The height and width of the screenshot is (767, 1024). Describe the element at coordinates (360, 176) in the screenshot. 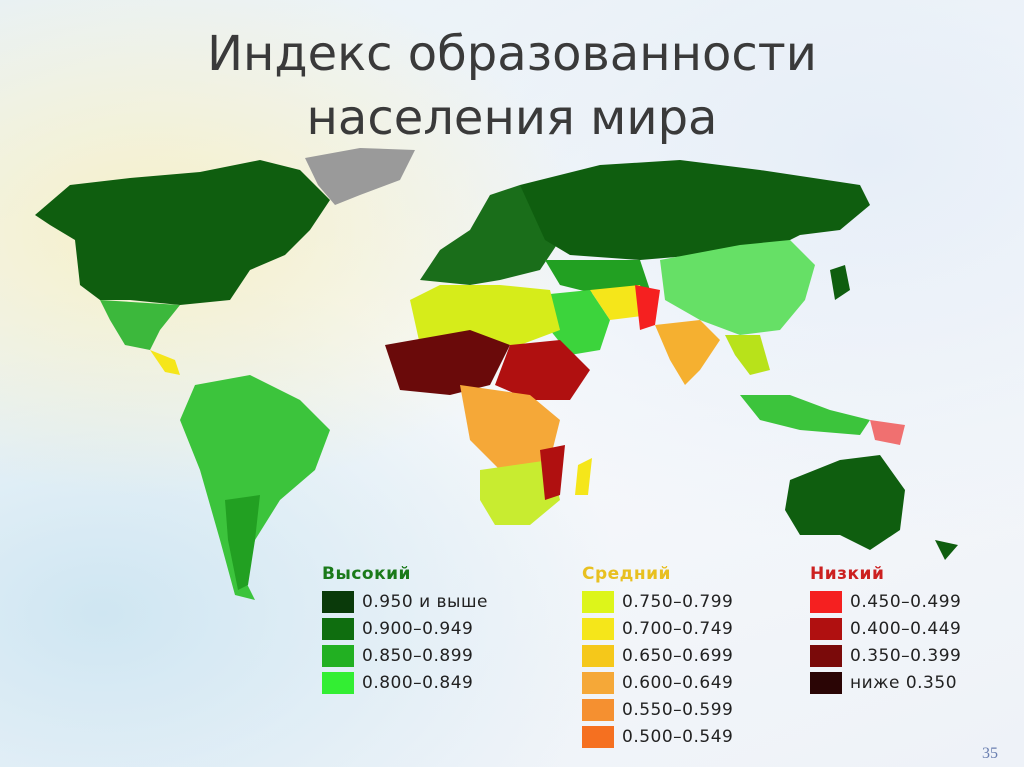

I see `greenland` at that location.